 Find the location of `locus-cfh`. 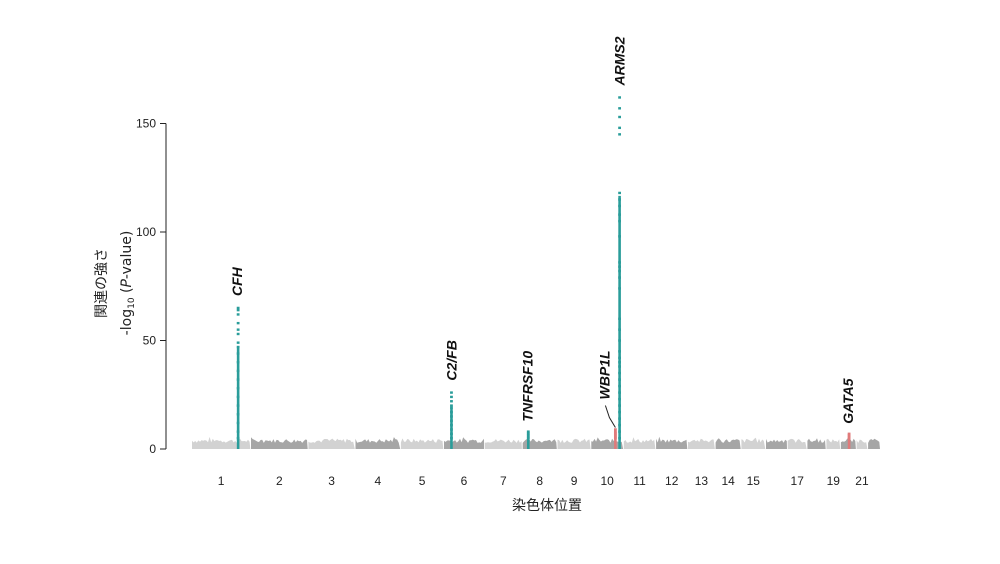

locus-cfh is located at coordinates (238, 377).